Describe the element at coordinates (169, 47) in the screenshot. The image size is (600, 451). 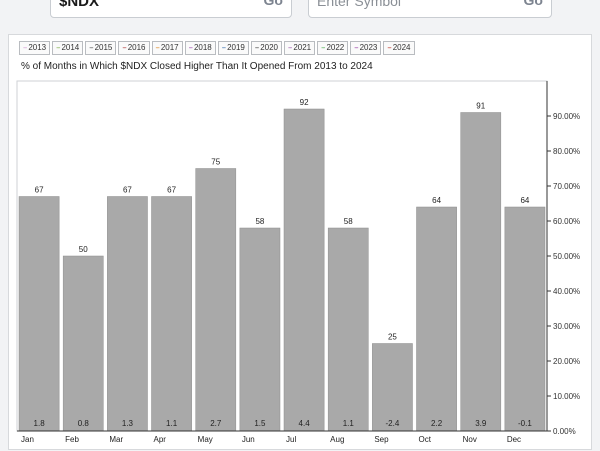
I see `legend-label: 2017` at that location.